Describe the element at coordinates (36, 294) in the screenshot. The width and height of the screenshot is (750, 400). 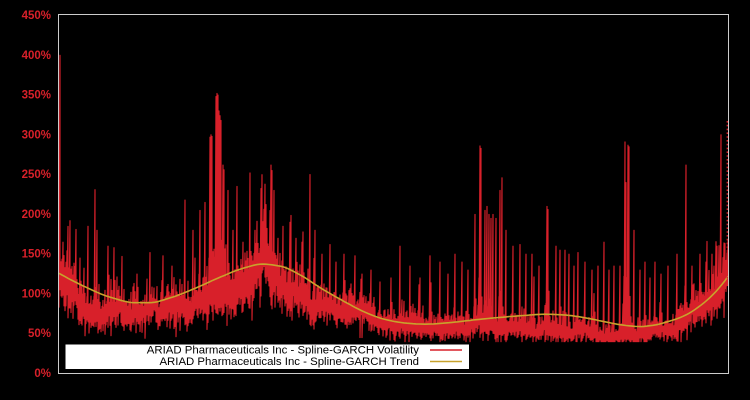
I see `svg-text: 100%` at that location.